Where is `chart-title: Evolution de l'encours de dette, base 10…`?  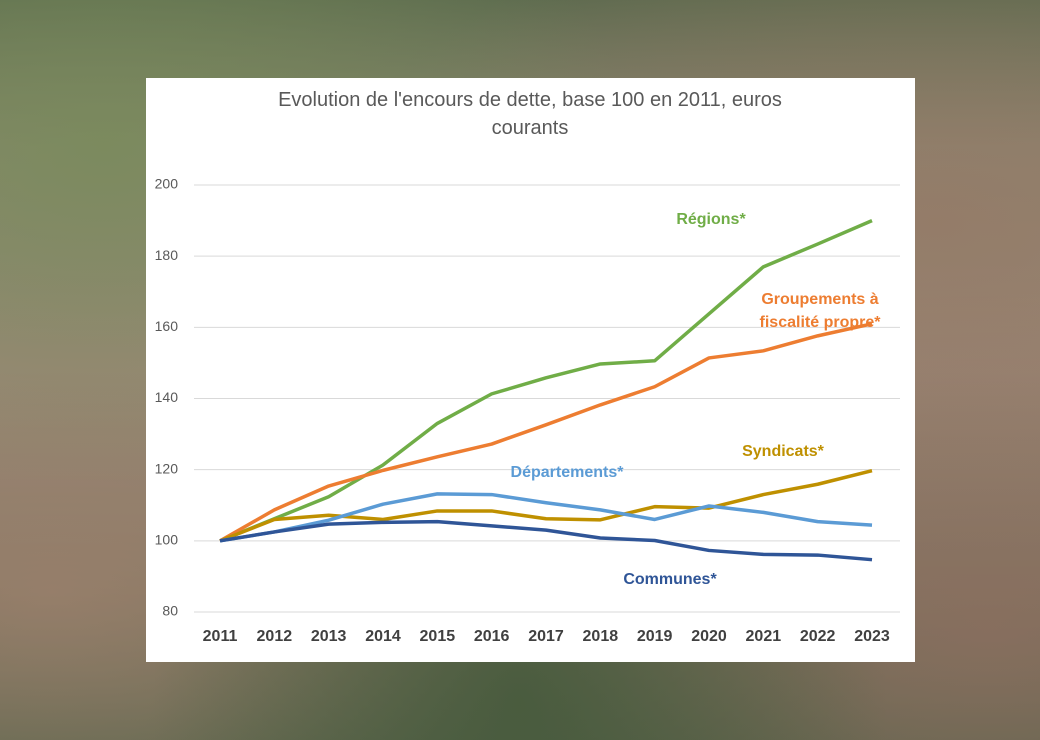
chart-title: Evolution de l'encours de dette, base 10… is located at coordinates (530, 114).